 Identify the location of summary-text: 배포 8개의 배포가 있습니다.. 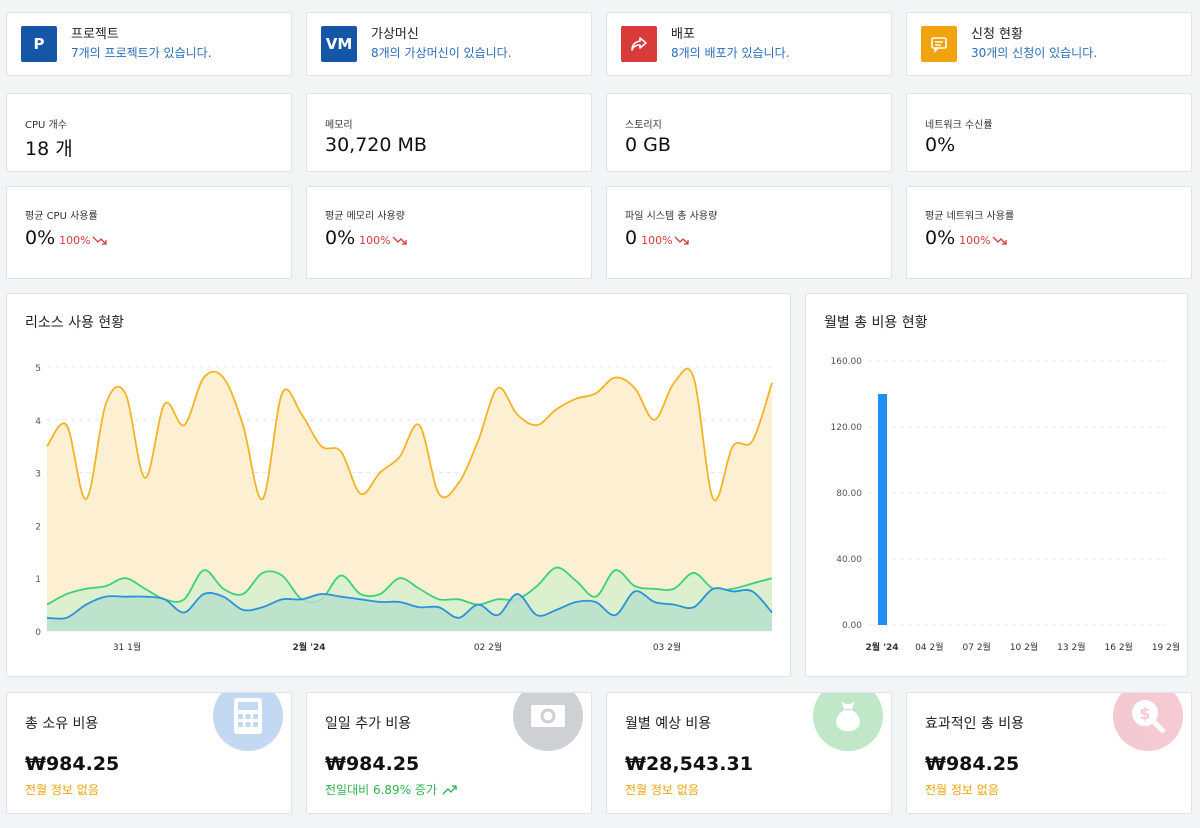
(730, 44).